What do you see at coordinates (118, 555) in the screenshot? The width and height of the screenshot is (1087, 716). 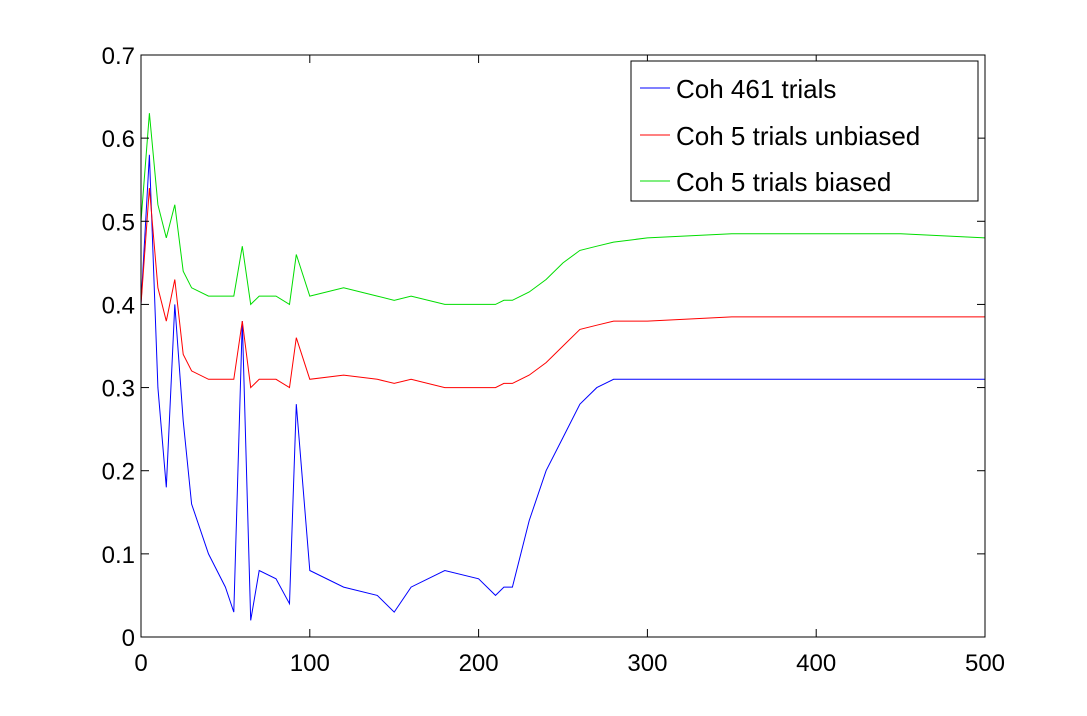 I see `y-tick-label: 0.1` at bounding box center [118, 555].